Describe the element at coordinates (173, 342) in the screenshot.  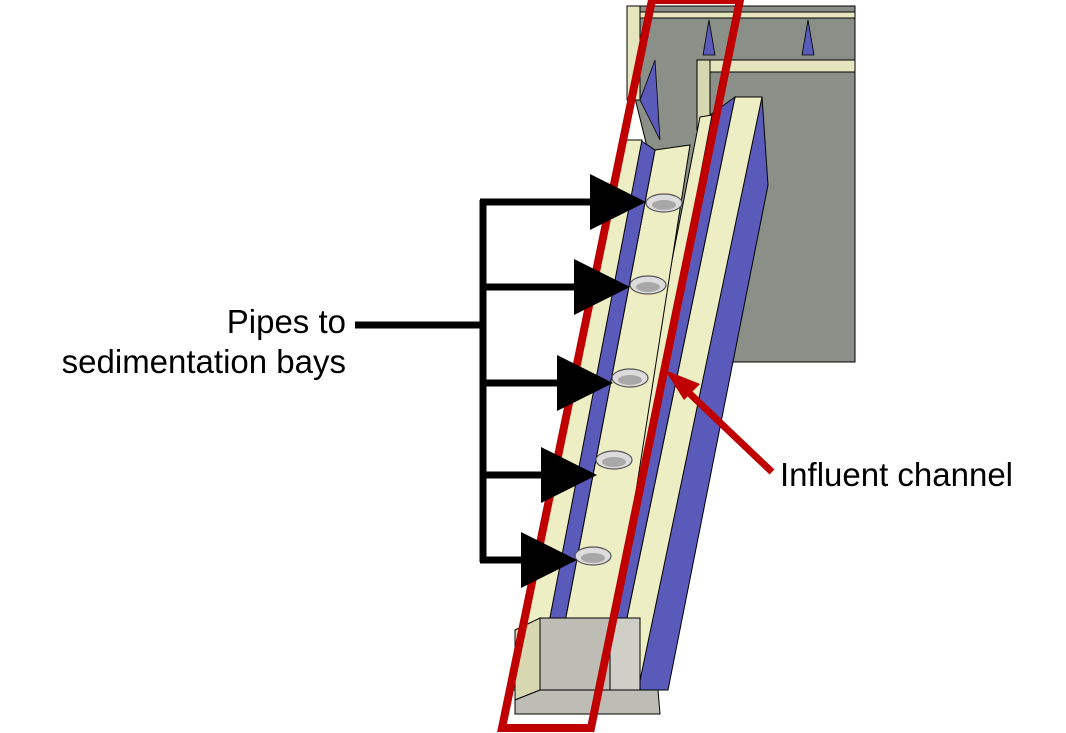
I see `pipes-label: Pipes to sedimentation bays` at that location.